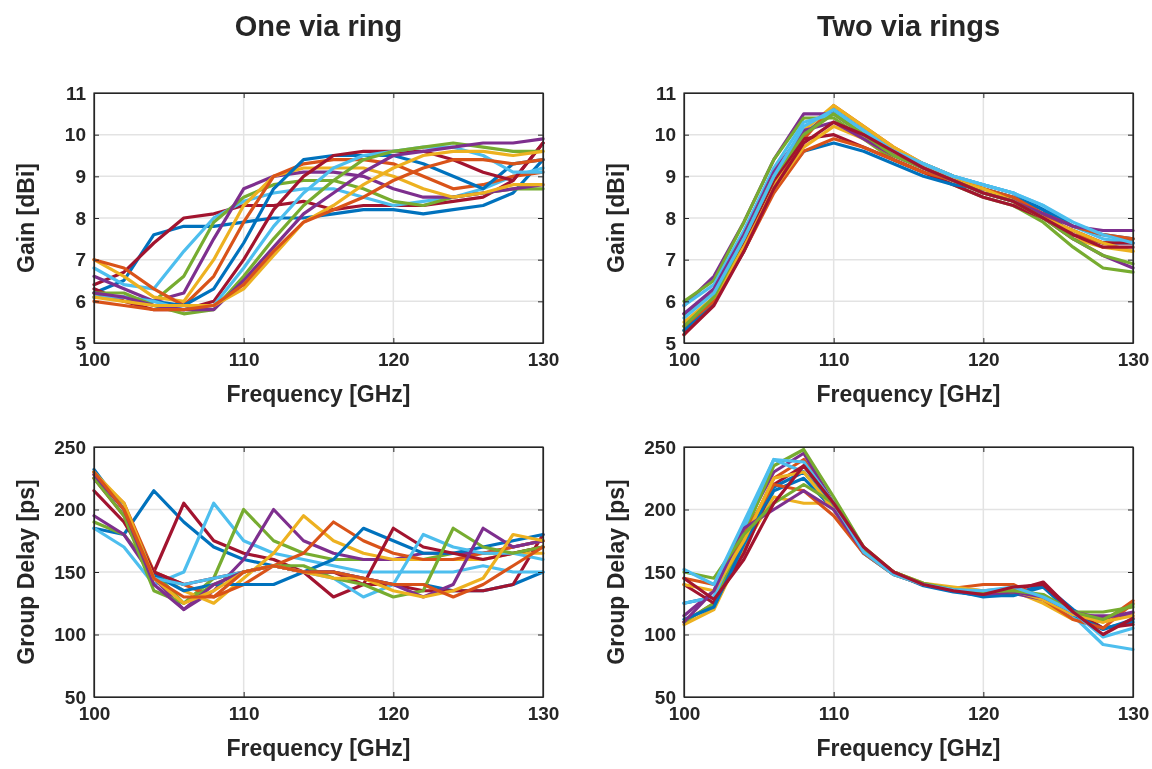 Image resolution: width=1152 pixels, height=769 pixels. I want to click on chart-title: One via ring, so click(318, 26).